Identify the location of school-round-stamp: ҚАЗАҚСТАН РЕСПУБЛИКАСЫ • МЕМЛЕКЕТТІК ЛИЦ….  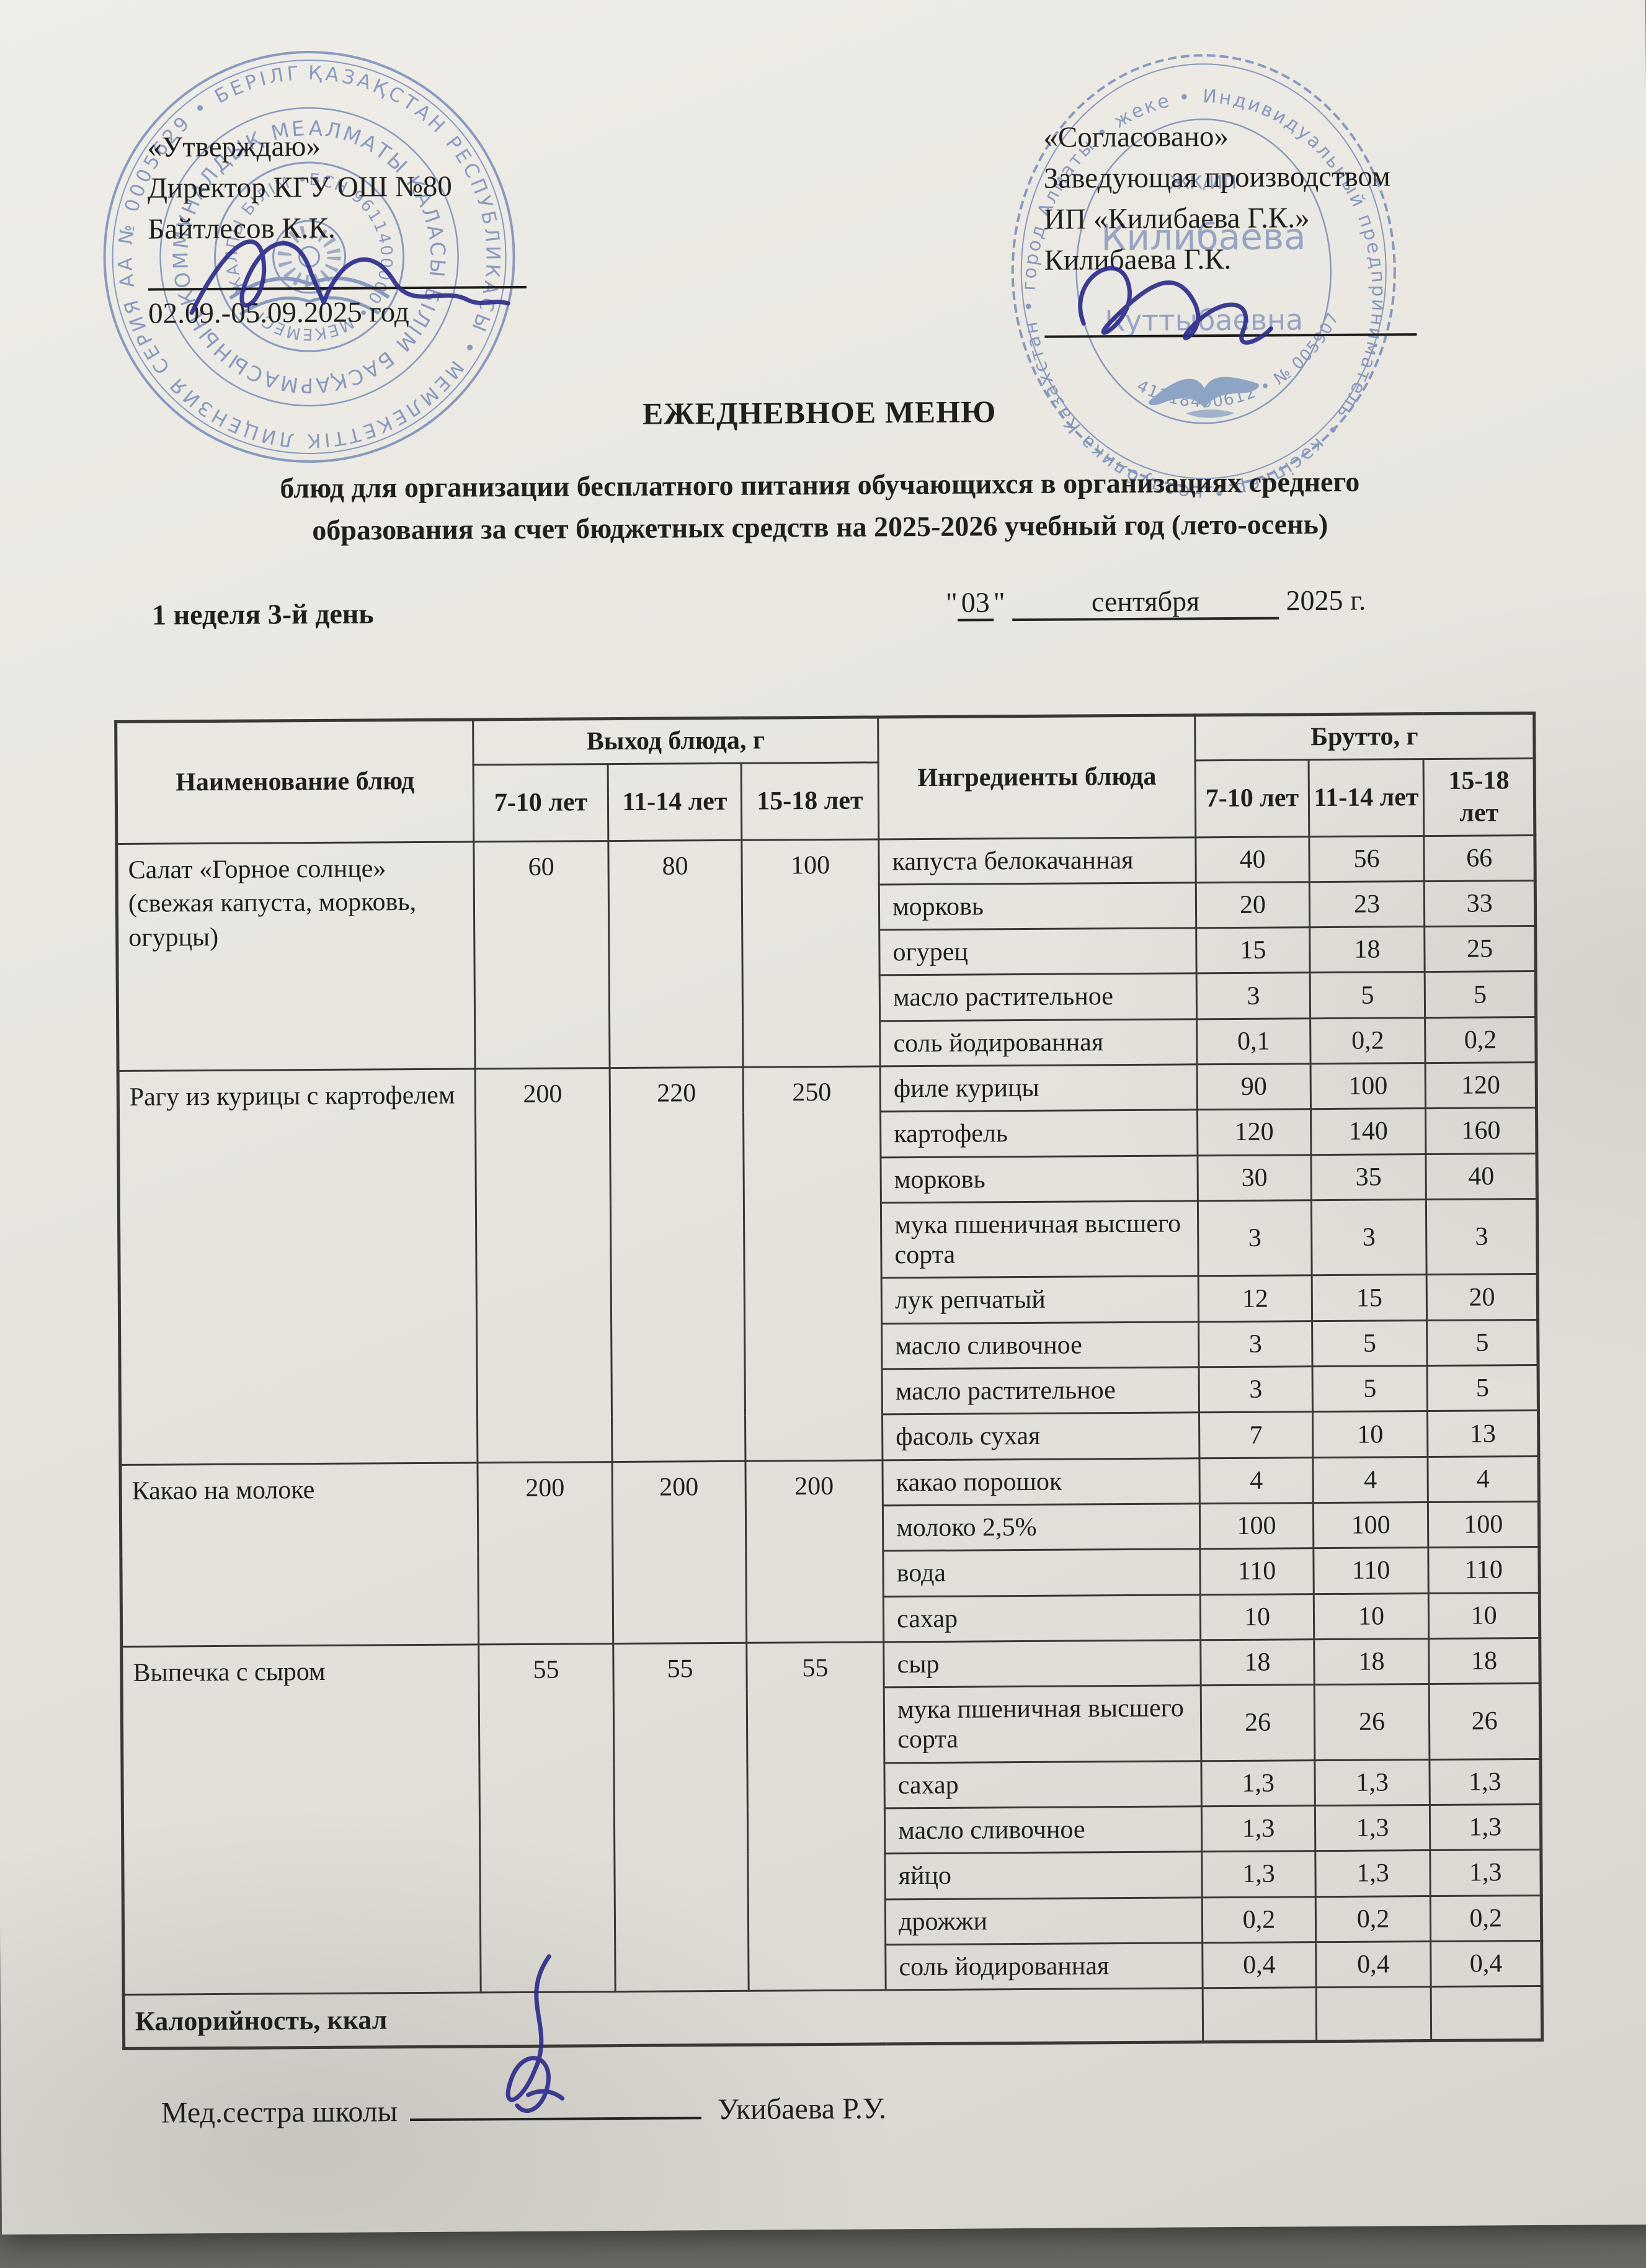
(304, 252).